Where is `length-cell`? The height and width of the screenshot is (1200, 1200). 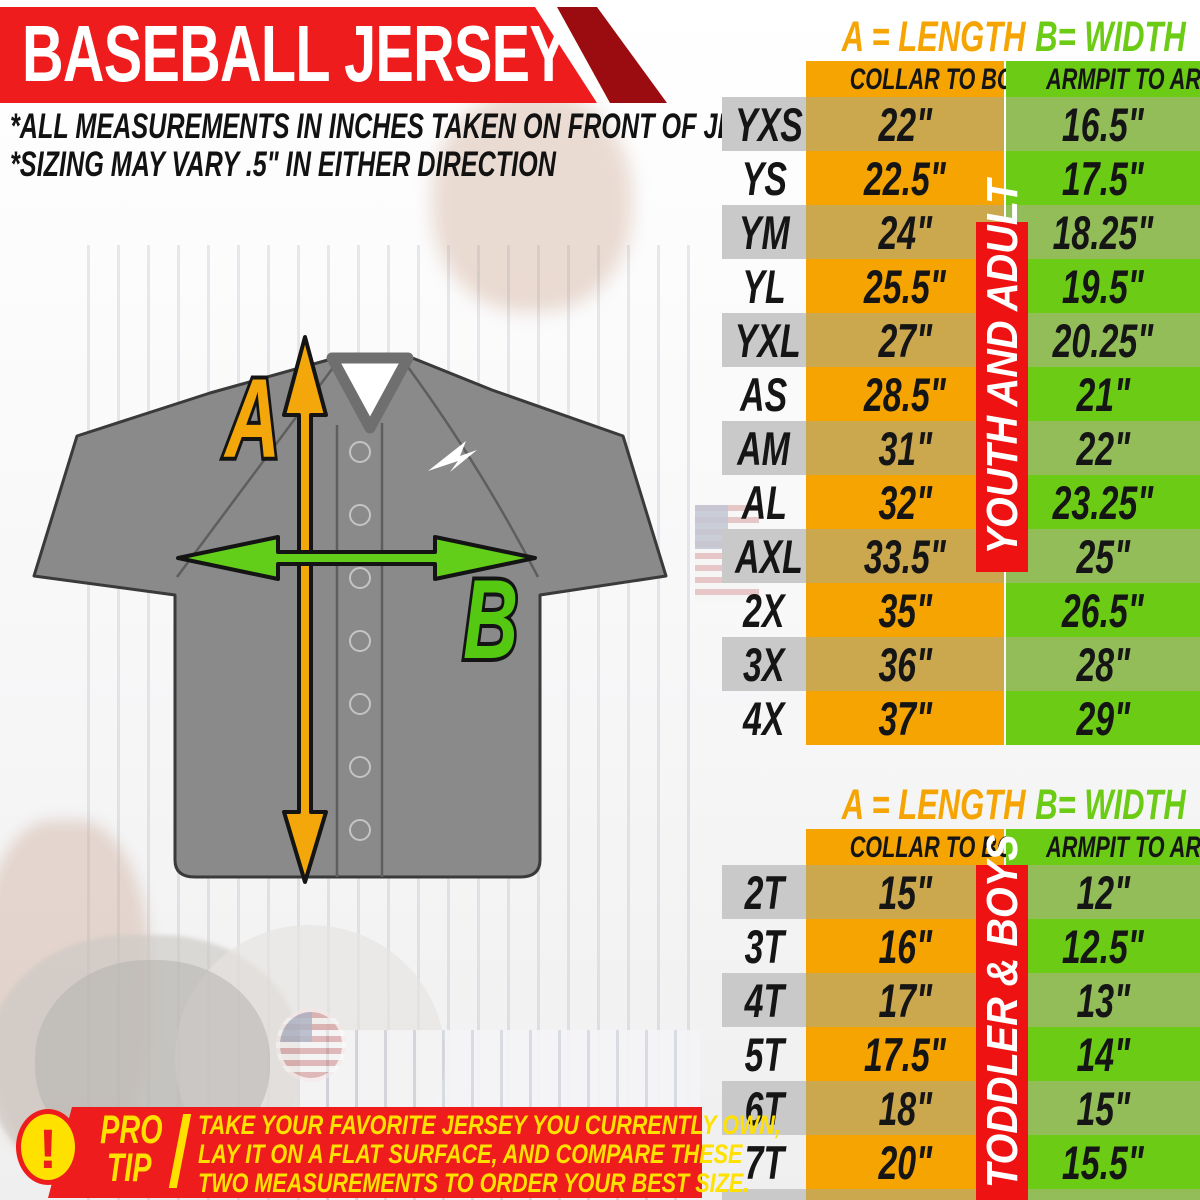
length-cell is located at coordinates (905, 1194).